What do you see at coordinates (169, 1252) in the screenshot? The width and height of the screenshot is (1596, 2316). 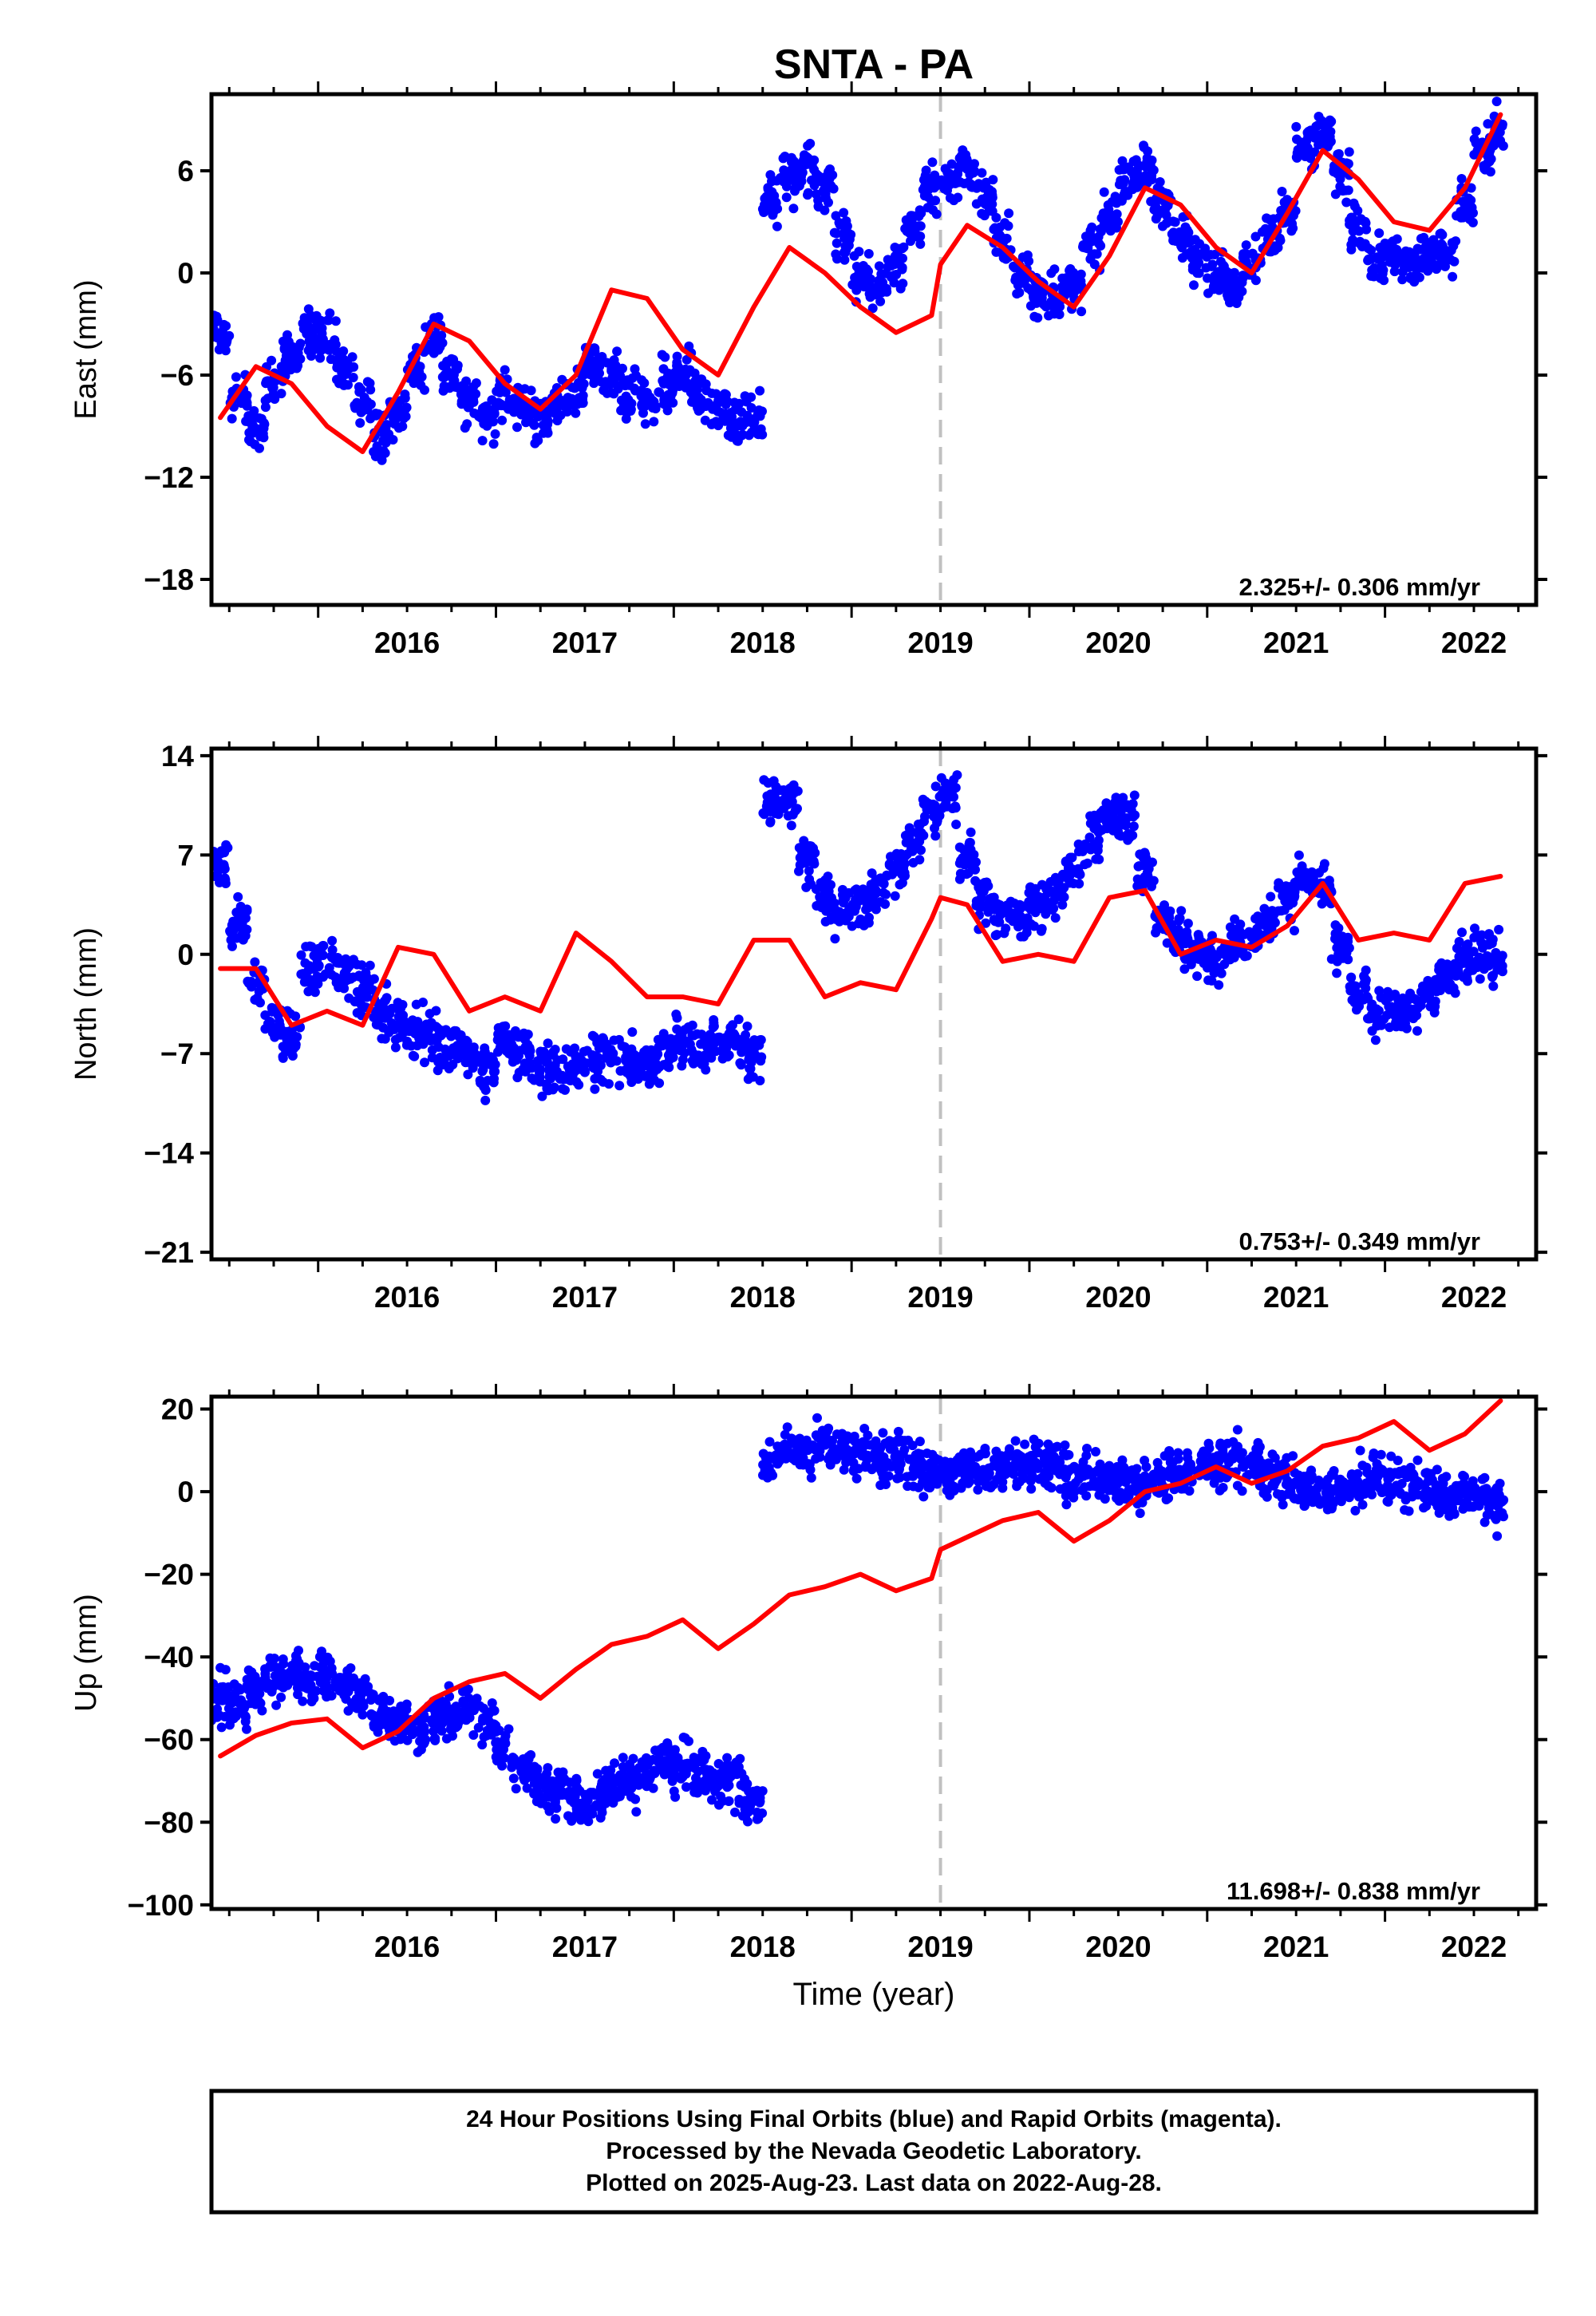 I see `y-tick-label: −21` at bounding box center [169, 1252].